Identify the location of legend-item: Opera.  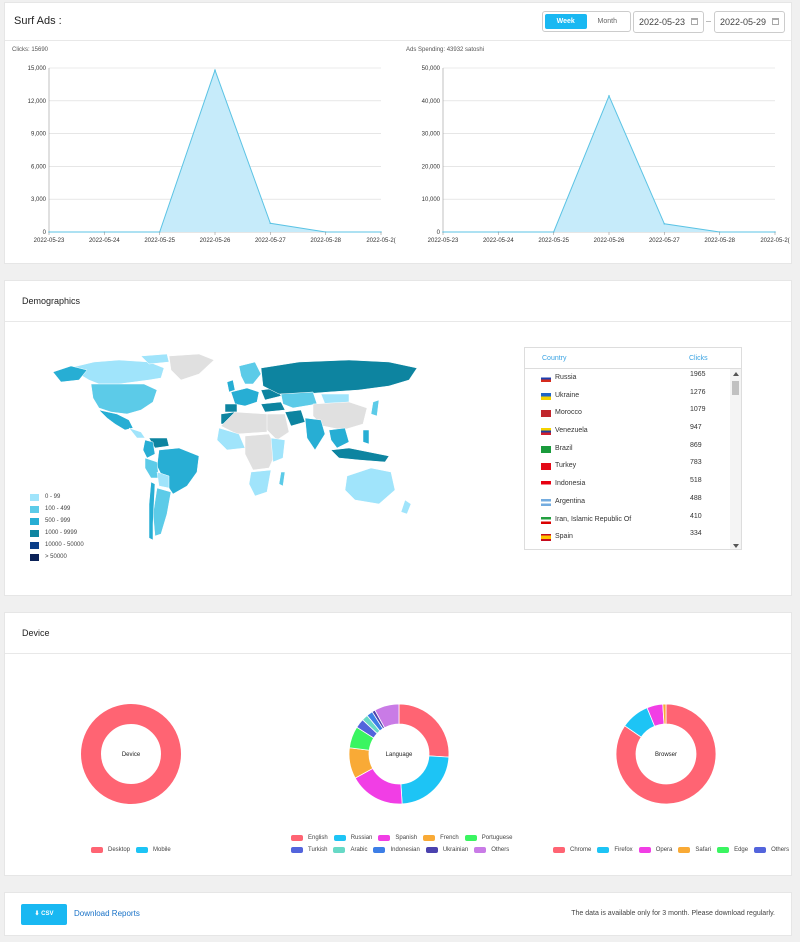
(655, 850).